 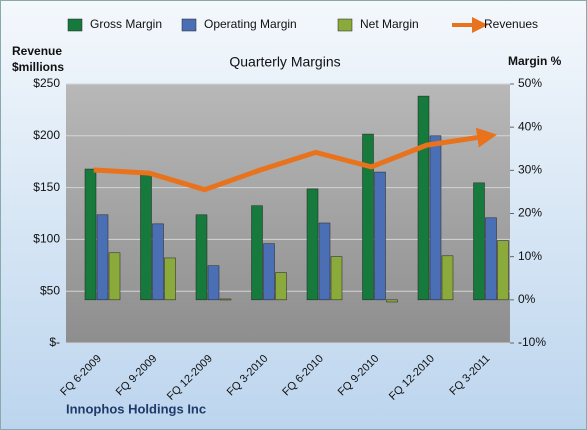 What do you see at coordinates (530, 213) in the screenshot?
I see `y2-tick-label: 20%` at bounding box center [530, 213].